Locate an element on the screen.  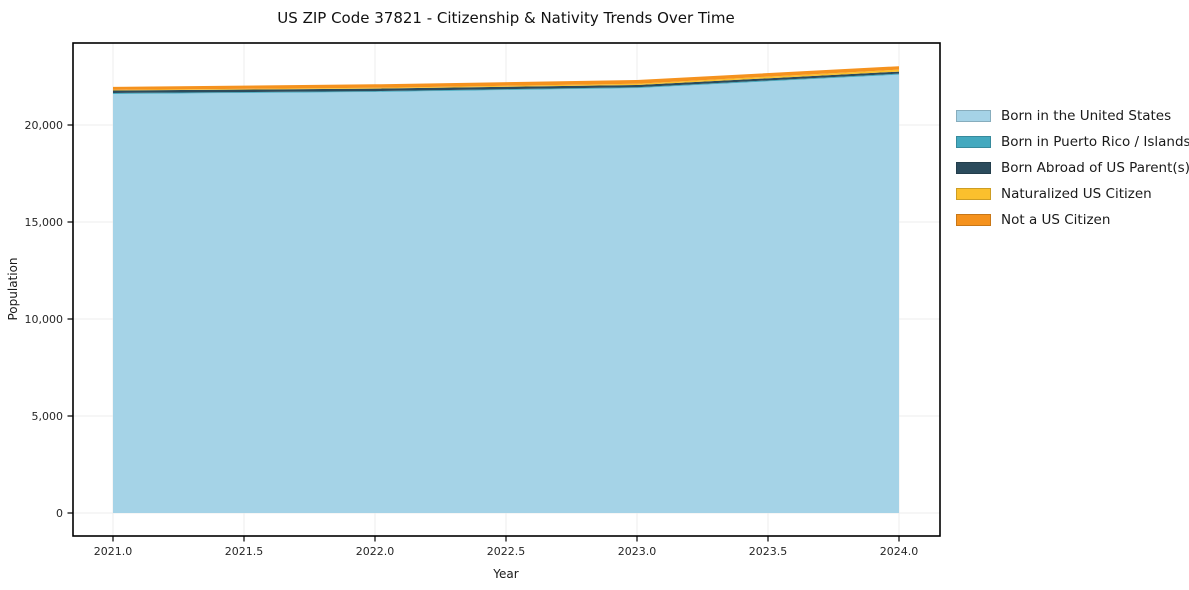
legend-item: Not a US Citizen is located at coordinates (1072, 220).